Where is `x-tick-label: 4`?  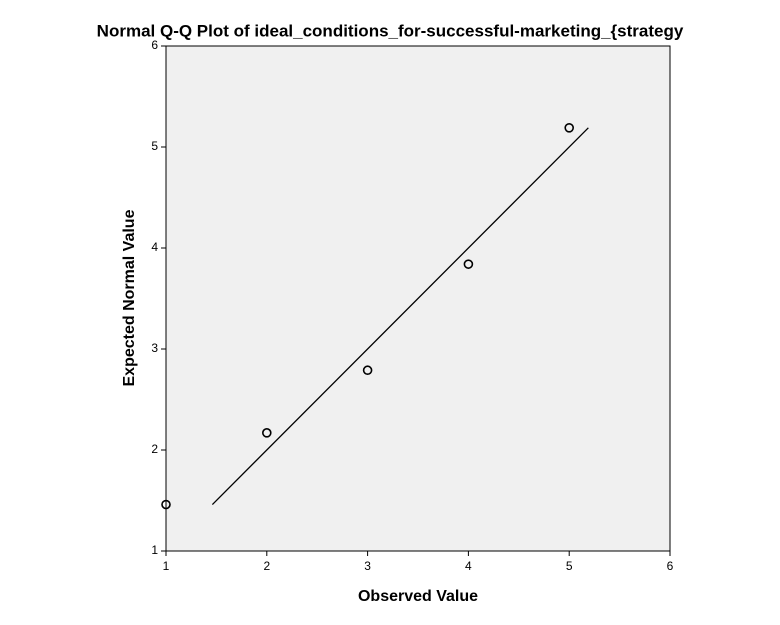 x-tick-label: 4 is located at coordinates (468, 566).